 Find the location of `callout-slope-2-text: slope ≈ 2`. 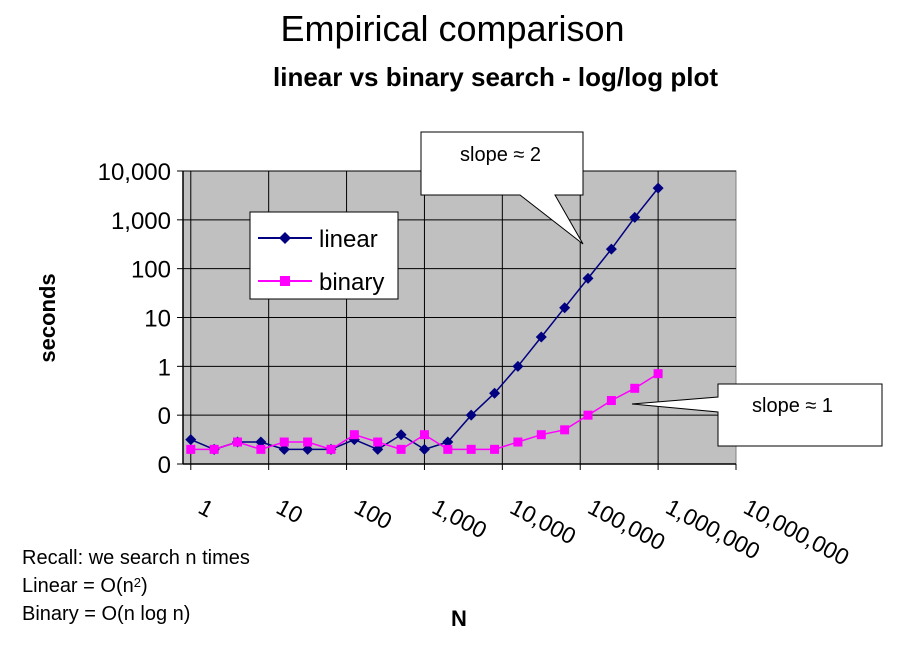

callout-slope-2-text: slope ≈ 2 is located at coordinates (500, 155).